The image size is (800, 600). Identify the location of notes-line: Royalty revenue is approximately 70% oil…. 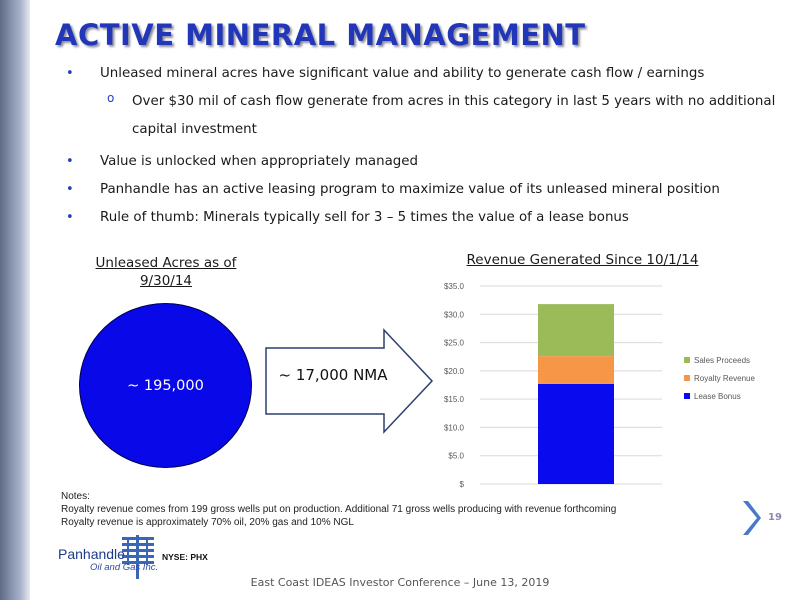
(207, 522).